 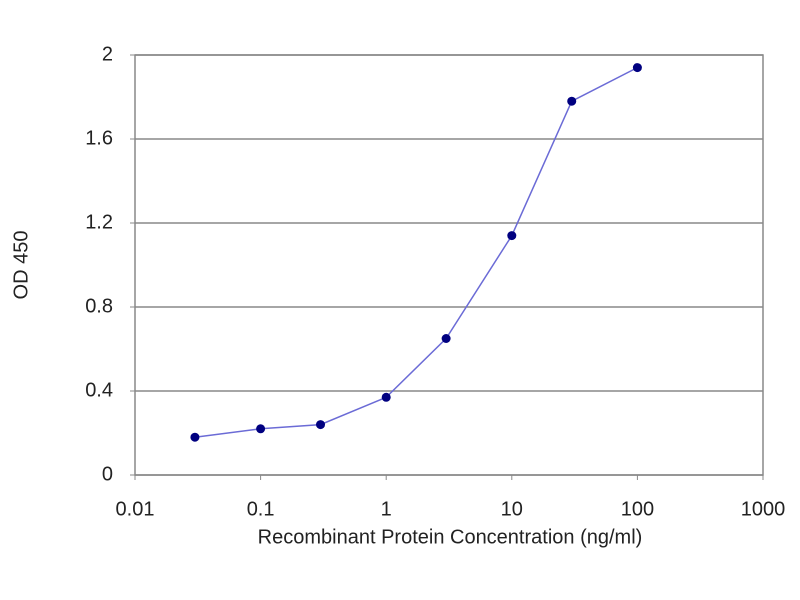 What do you see at coordinates (99, 306) in the screenshot?
I see `y-tick-label: 0.8` at bounding box center [99, 306].